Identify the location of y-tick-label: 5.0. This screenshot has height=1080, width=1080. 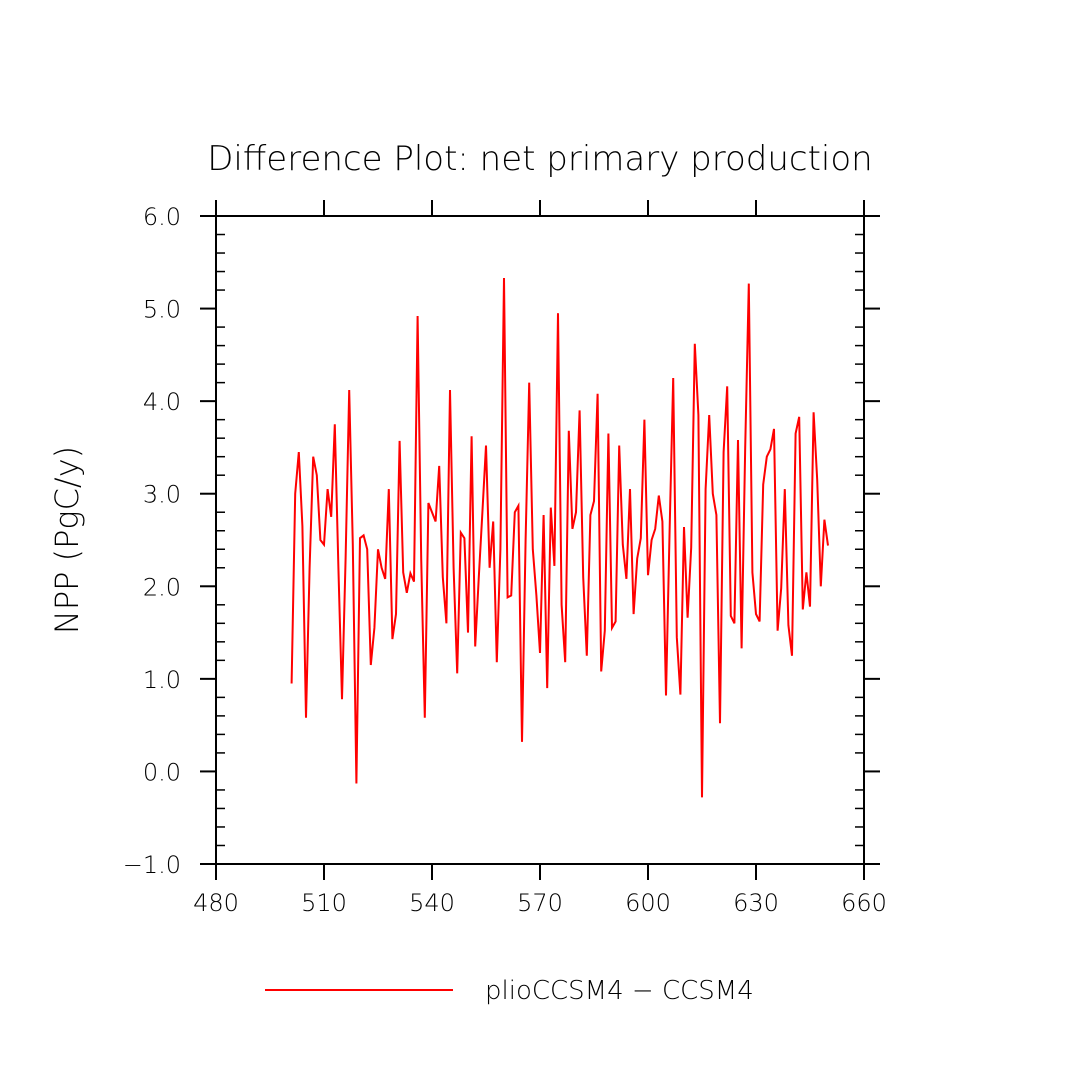
(162, 310).